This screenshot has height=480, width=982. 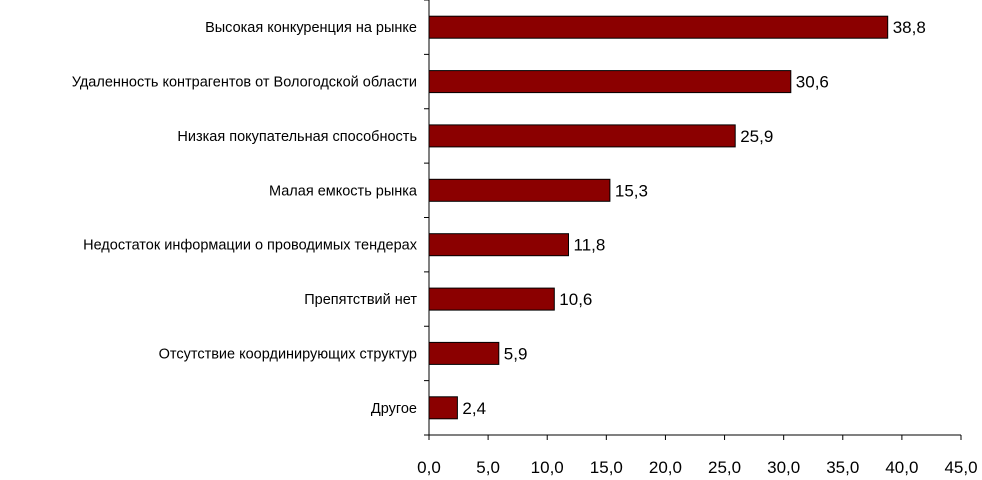 I want to click on category-label: Препятствий нет, so click(x=360, y=300).